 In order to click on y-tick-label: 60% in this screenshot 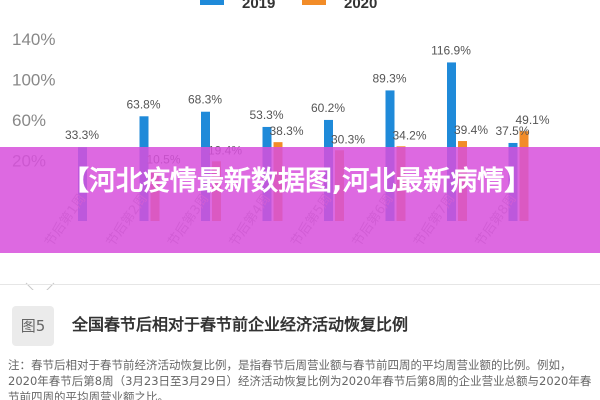, I will do `click(29, 120)`.